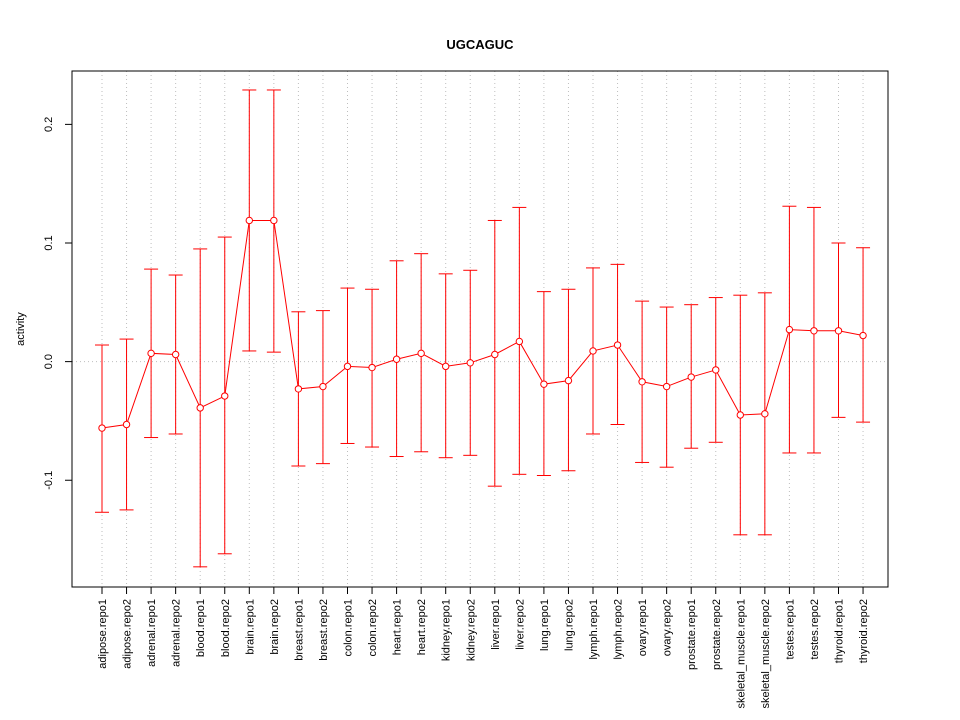 This screenshot has width=960, height=720. What do you see at coordinates (717, 634) in the screenshot?
I see `x-tick-label: prostate.repo2` at bounding box center [717, 634].